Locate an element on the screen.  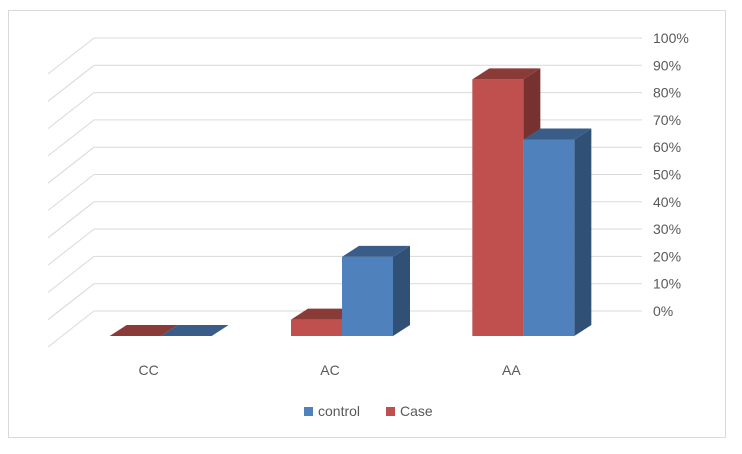
bar-control-cc is located at coordinates (194, 330).